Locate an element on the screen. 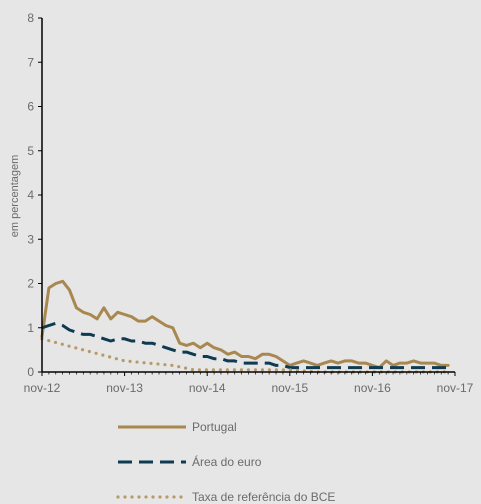  x-tick-label: nov-14 is located at coordinates (207, 388).